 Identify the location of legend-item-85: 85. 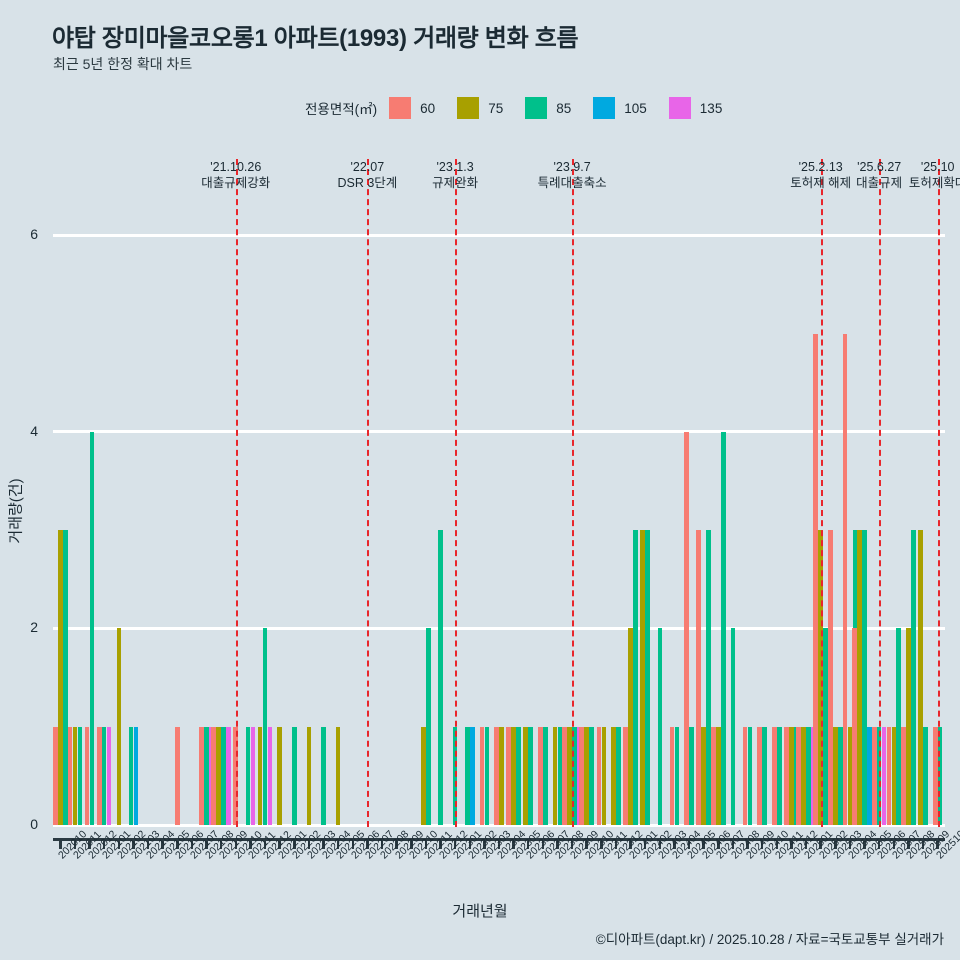
(557, 108).